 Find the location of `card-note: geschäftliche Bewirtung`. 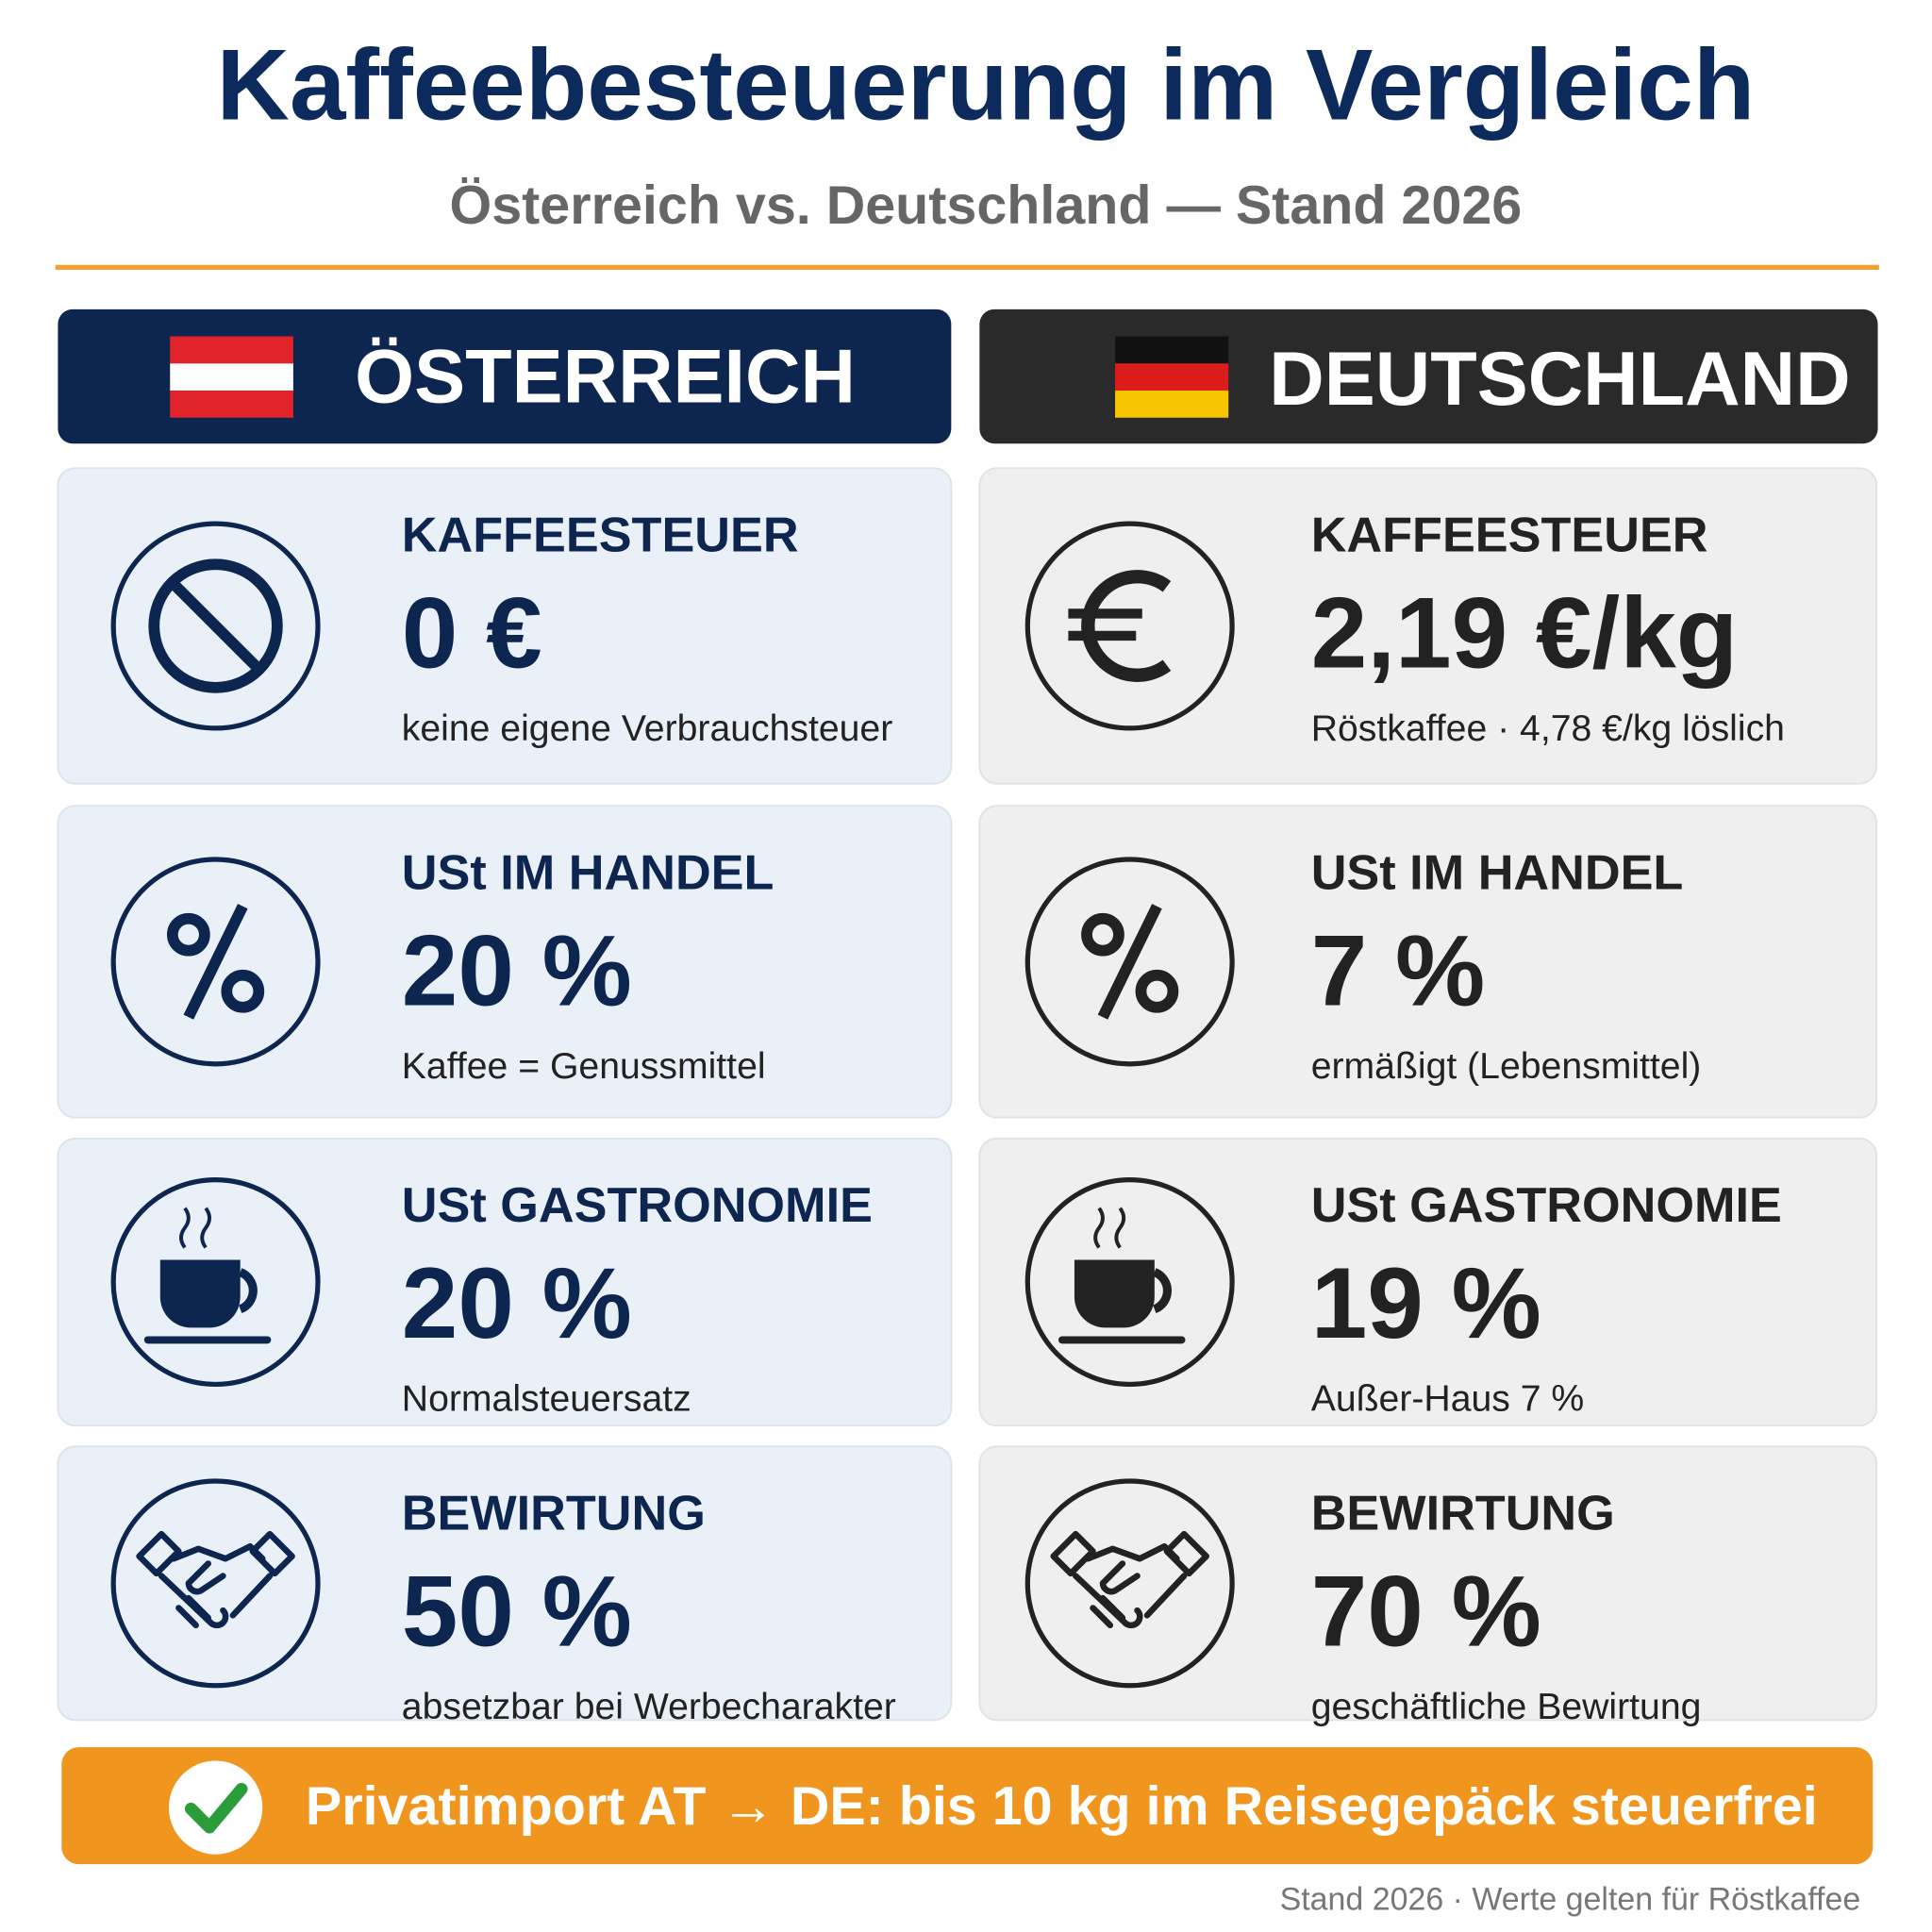

card-note: geschäftliche Bewirtung is located at coordinates (1506, 1707).